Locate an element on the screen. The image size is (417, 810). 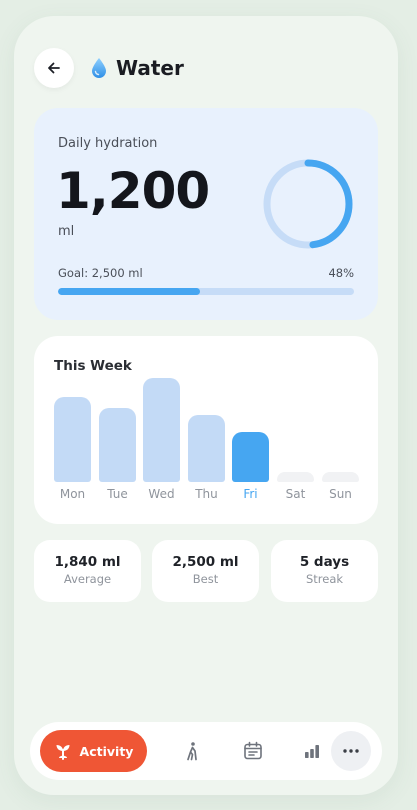
week-bar-tue is located at coordinates (117, 430).